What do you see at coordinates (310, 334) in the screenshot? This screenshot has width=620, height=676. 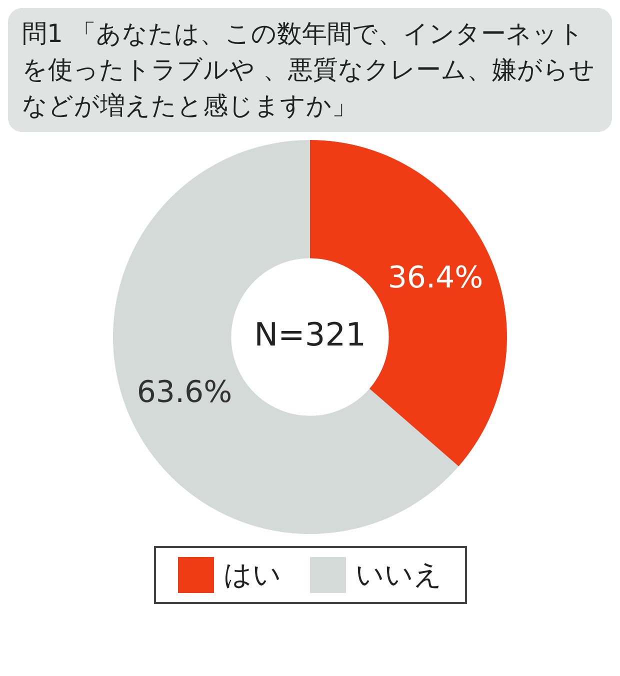 I see `text: N=321` at bounding box center [310, 334].